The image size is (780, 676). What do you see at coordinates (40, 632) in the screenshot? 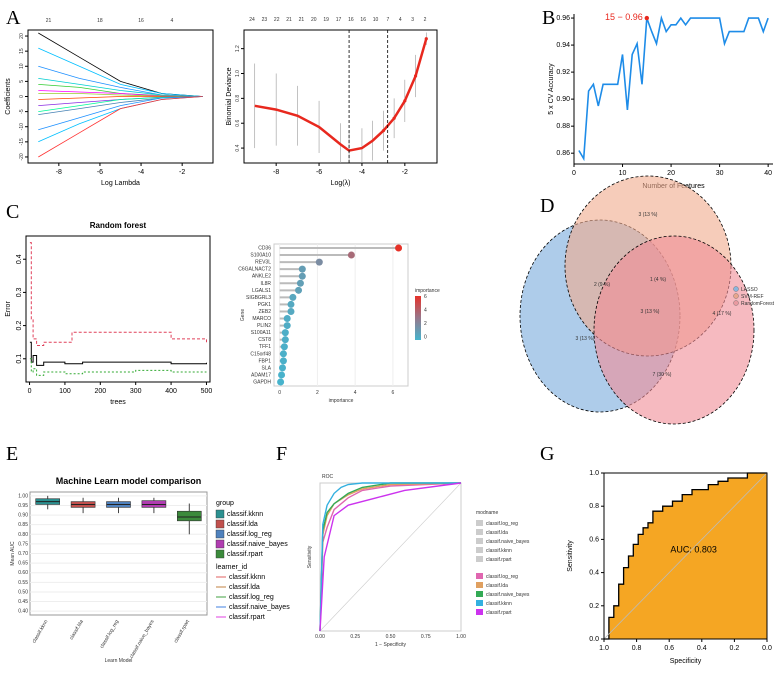
I see `x-tick-label: classif.kknn` at bounding box center [40, 632].